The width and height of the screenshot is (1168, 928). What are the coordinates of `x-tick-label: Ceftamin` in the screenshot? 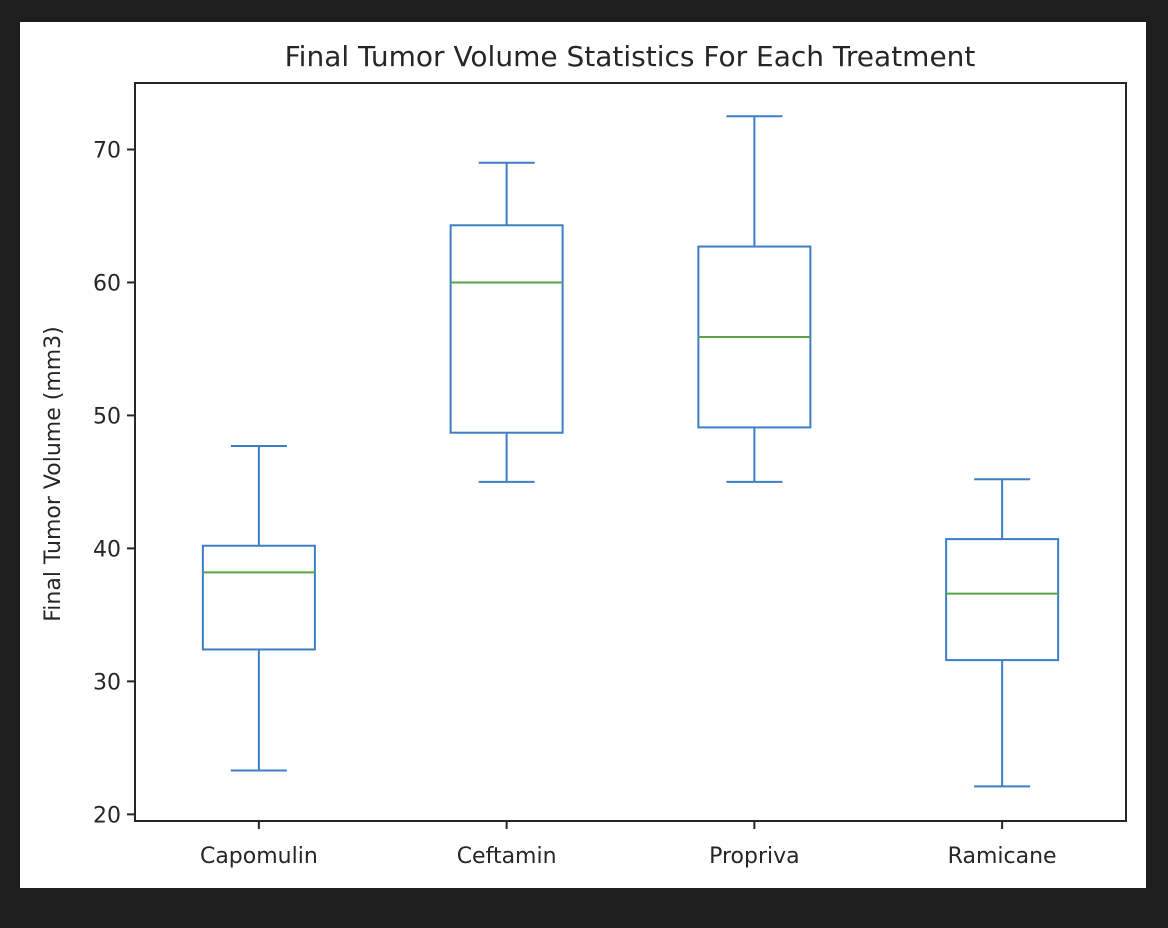 It's located at (507, 856).